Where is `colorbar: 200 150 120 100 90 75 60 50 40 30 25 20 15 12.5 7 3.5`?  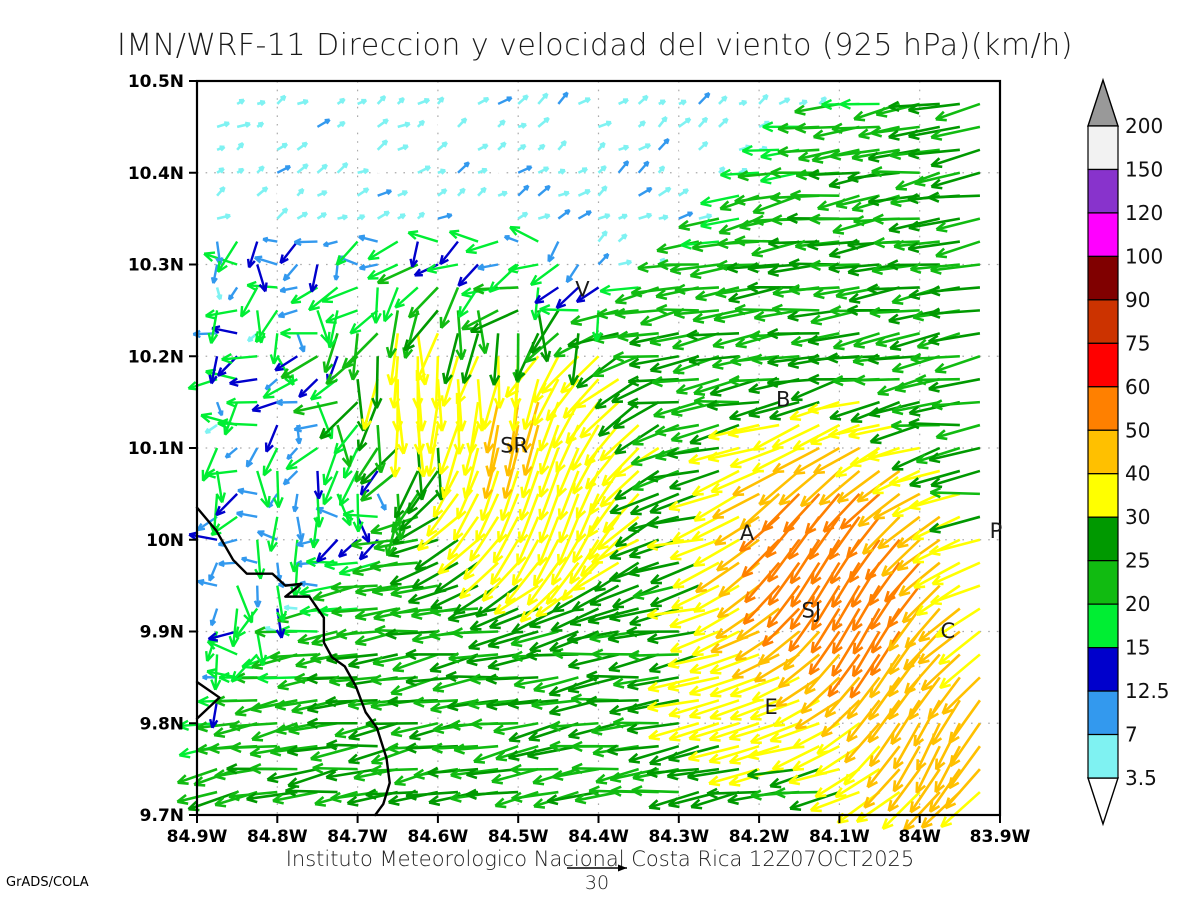
colorbar: 200 150 120 100 90 75 60 50 40 30 25 20 15 12.5 7 3.5 is located at coordinates (1128, 452).